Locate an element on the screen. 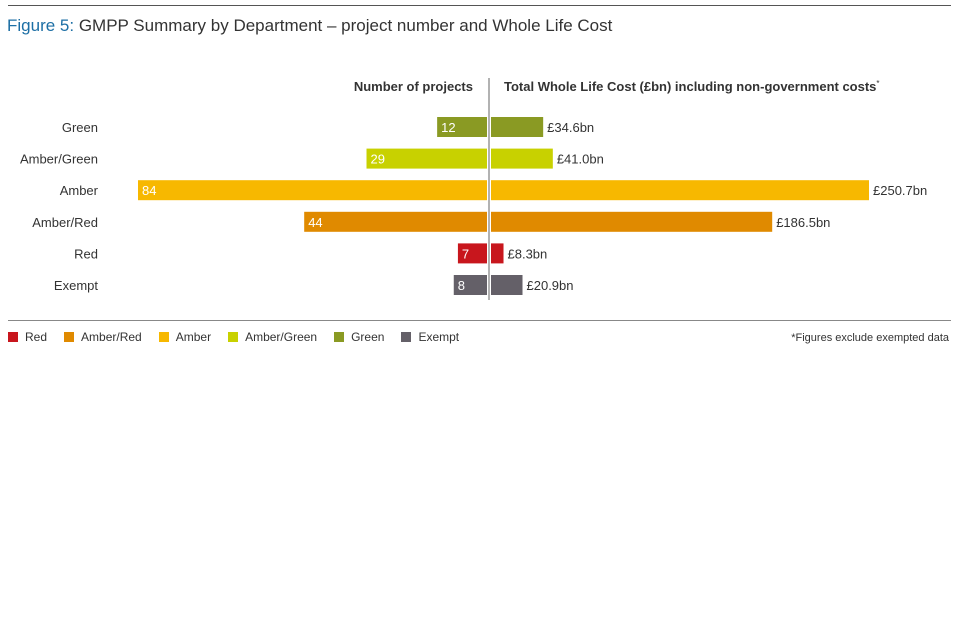 The width and height of the screenshot is (960, 640). projects-value-label: 29 is located at coordinates (378, 159).